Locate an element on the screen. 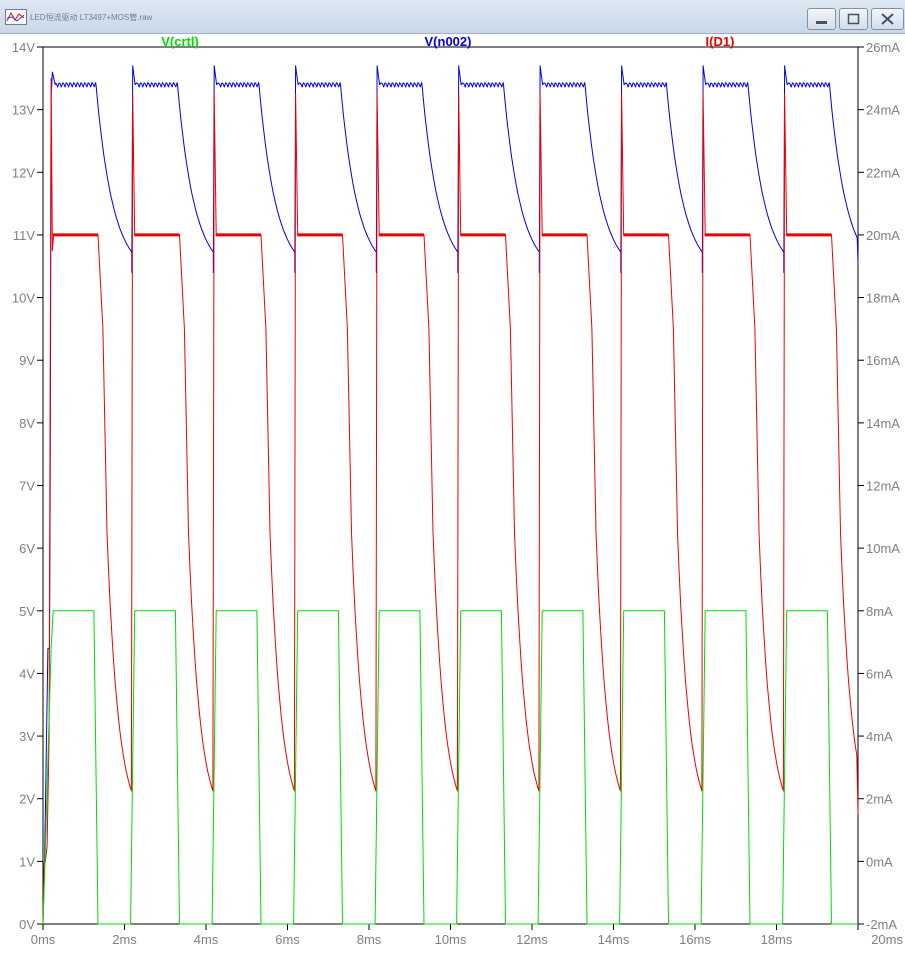 Image resolution: width=905 pixels, height=956 pixels. minimize-icon is located at coordinates (821, 22).